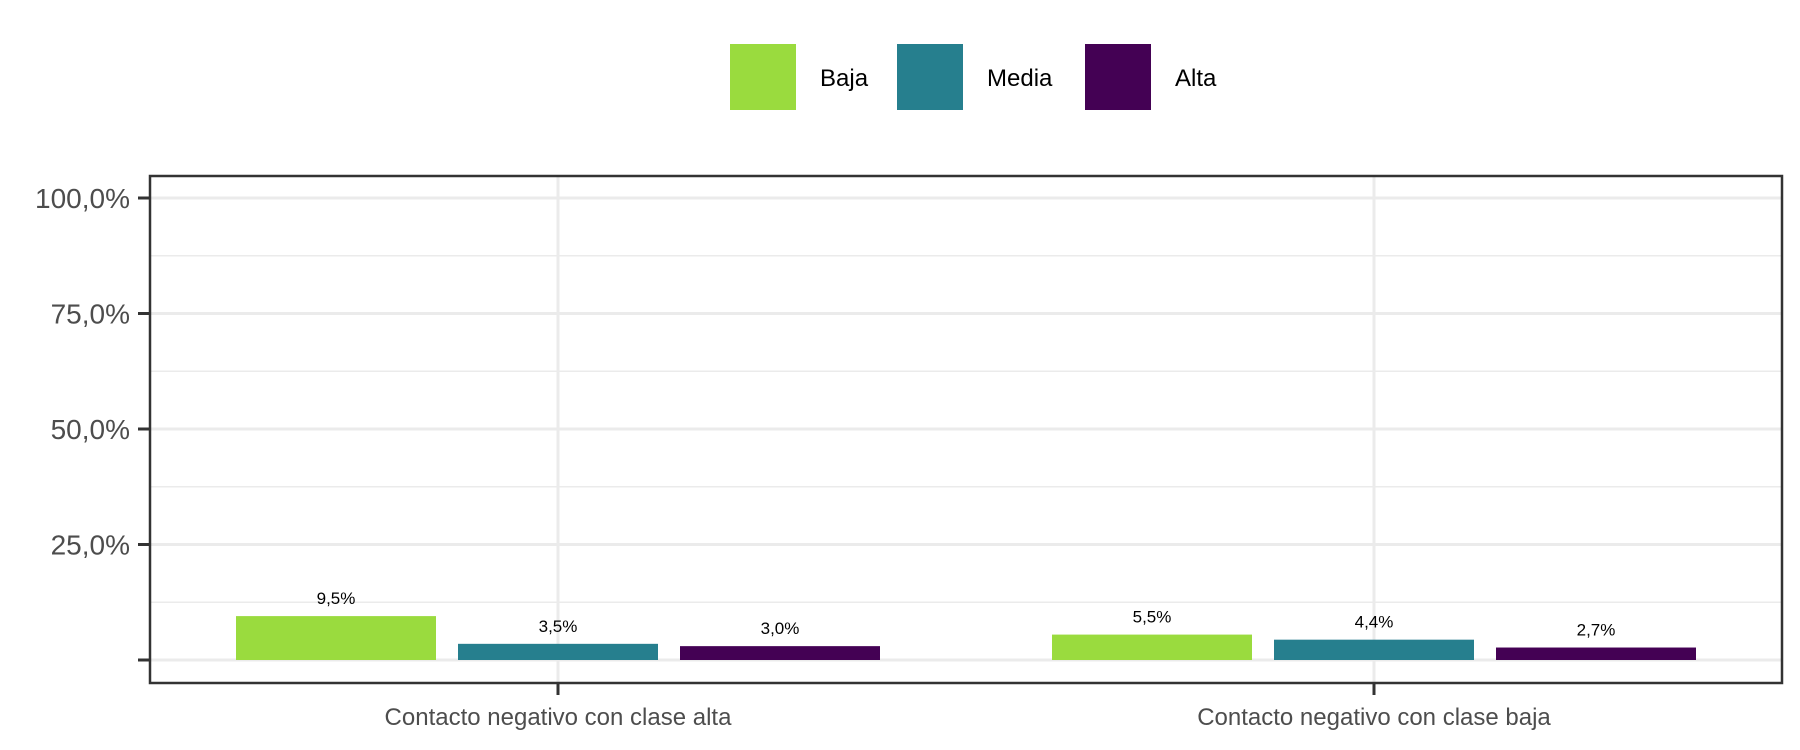  Describe the element at coordinates (90, 545) in the screenshot. I see `y-tick-label: 25,0%` at that location.